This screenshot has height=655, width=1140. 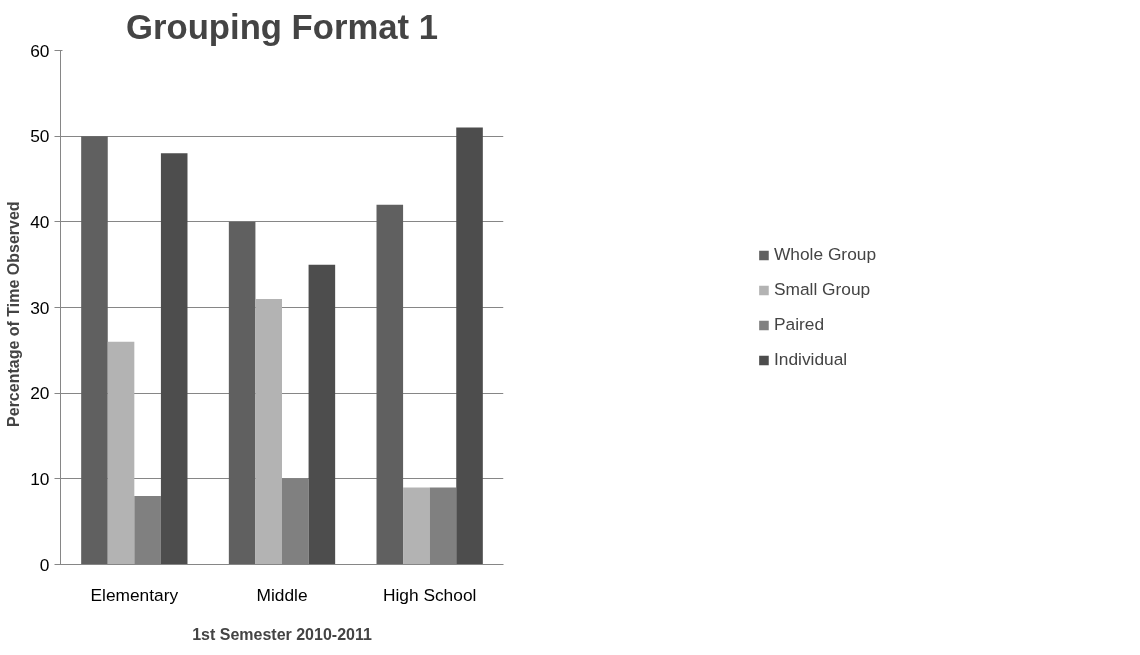 What do you see at coordinates (40, 221) in the screenshot?
I see `y-tick-label: 40` at bounding box center [40, 221].